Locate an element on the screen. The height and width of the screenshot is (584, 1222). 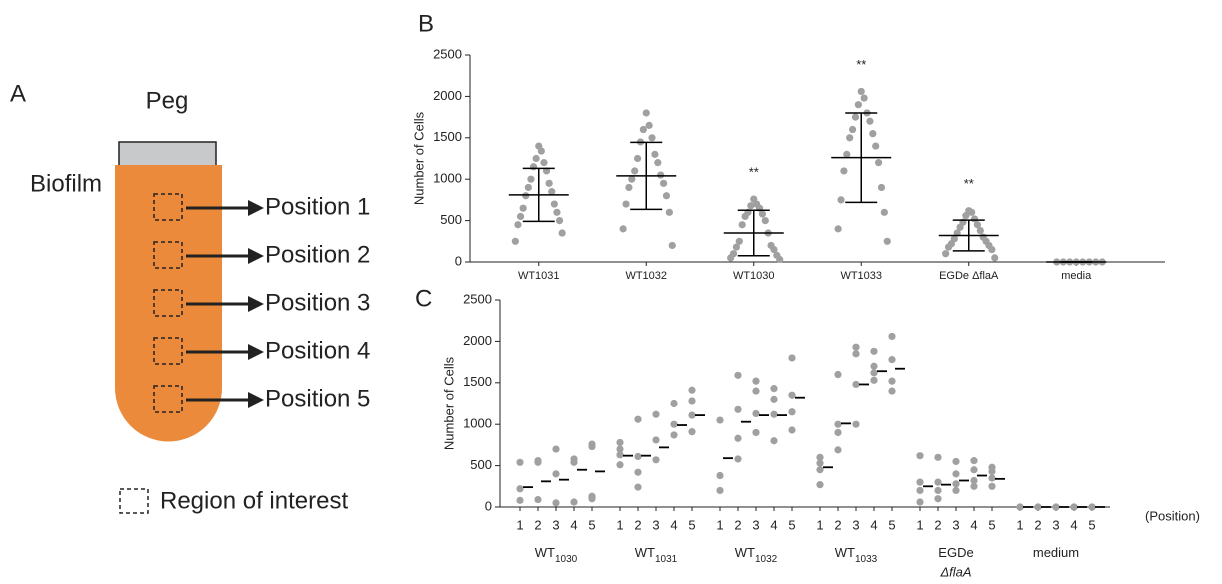
group-label: WT1033 is located at coordinates (856, 554).